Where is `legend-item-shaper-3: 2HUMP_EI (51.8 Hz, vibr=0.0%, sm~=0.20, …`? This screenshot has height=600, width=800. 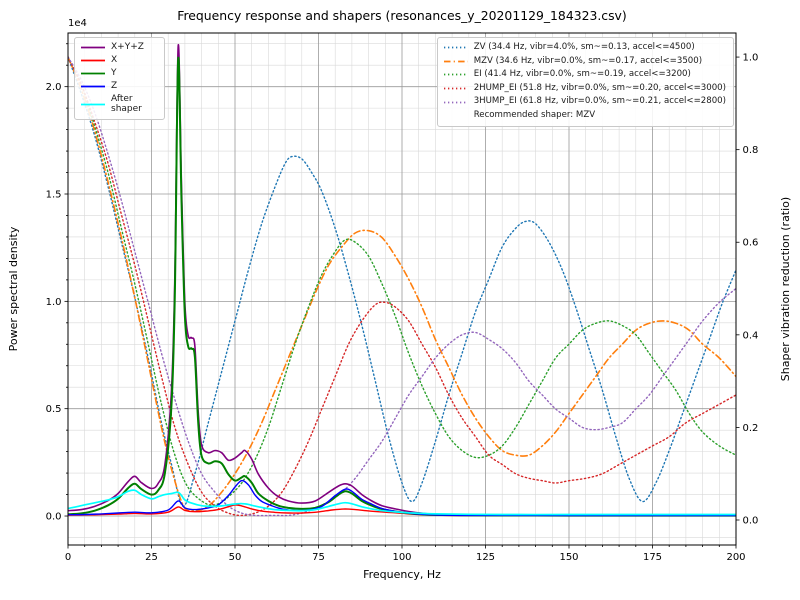
legend-item-shaper-3: 2HUMP_EI (51.8 Hz, vibr=0.0%, sm~=0.20, … is located at coordinates (584, 89).